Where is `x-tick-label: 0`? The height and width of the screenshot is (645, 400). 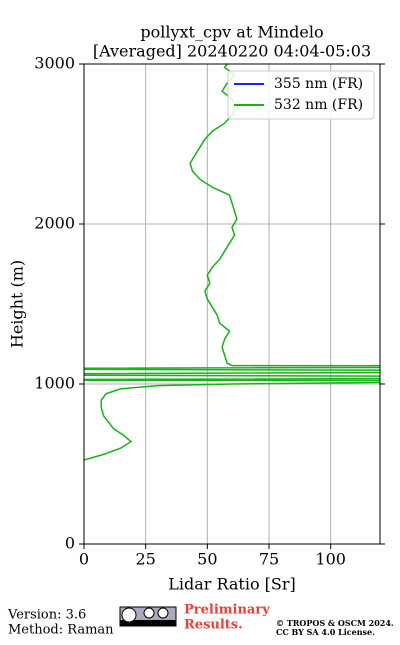
x-tick-label: 0 is located at coordinates (84, 559).